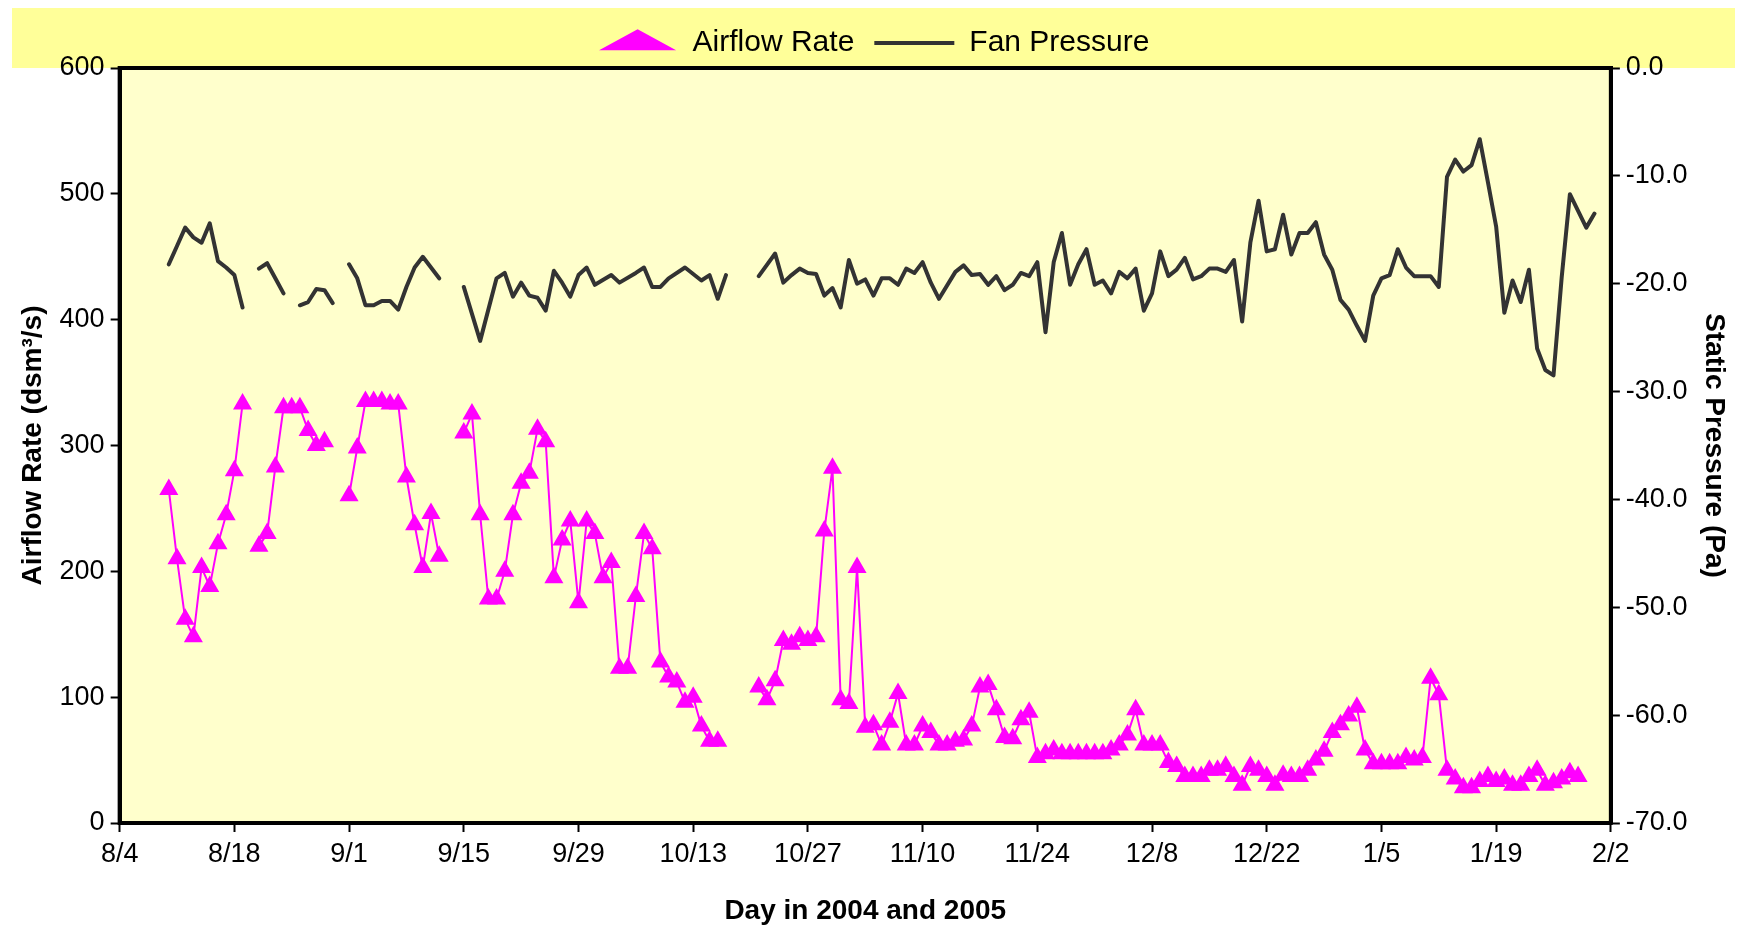  Describe the element at coordinates (82, 443) in the screenshot. I see `y-tick-label: 300` at that location.